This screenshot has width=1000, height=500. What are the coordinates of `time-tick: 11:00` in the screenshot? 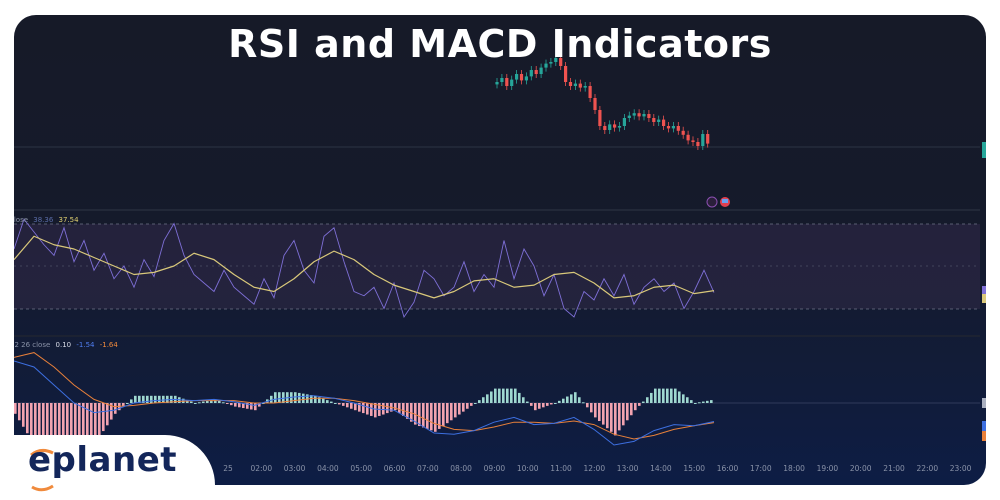 It's located at (561, 468).